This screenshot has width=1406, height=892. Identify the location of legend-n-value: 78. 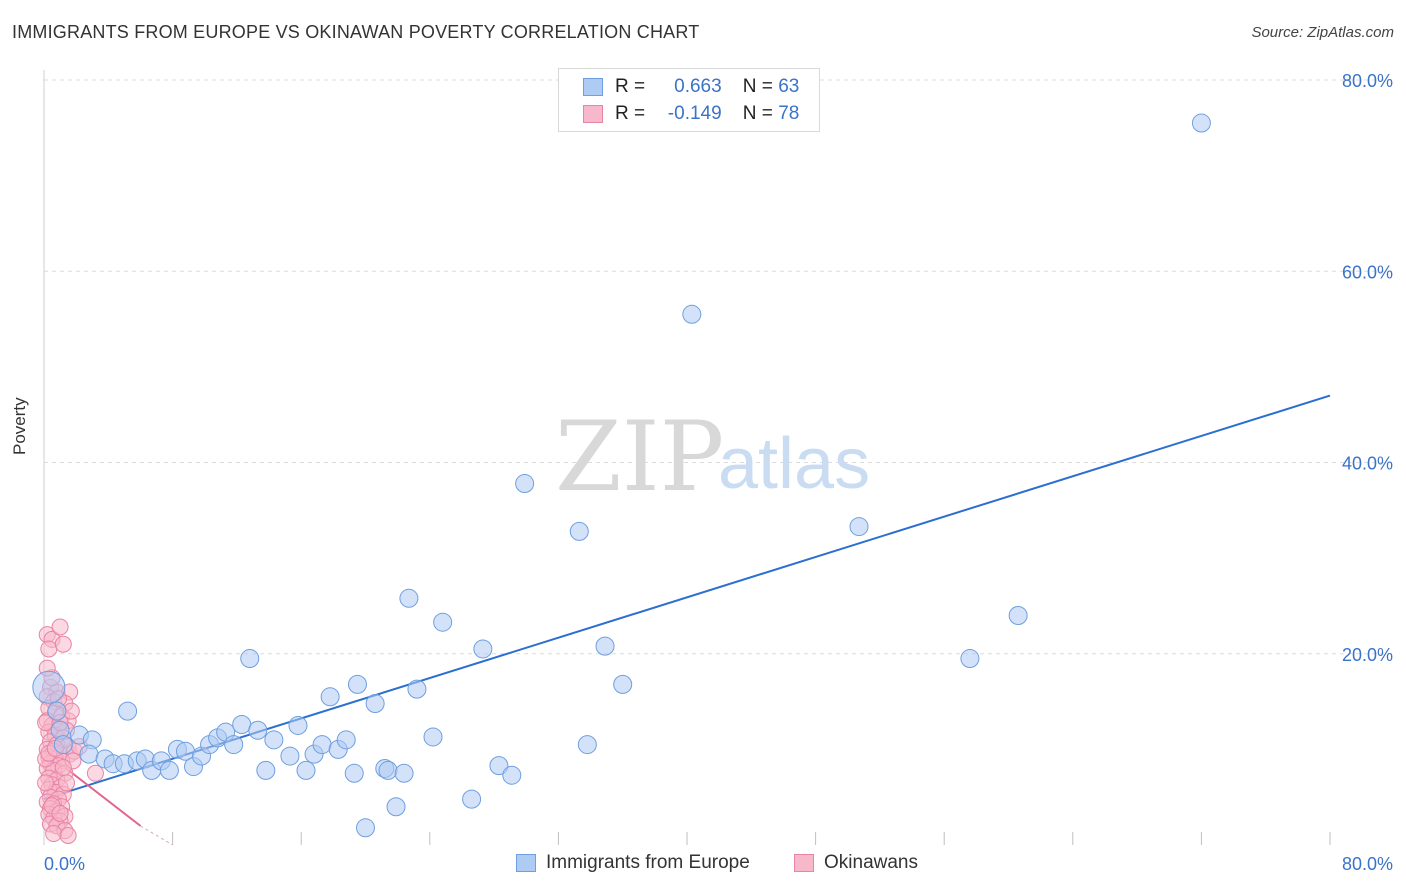
(789, 113).